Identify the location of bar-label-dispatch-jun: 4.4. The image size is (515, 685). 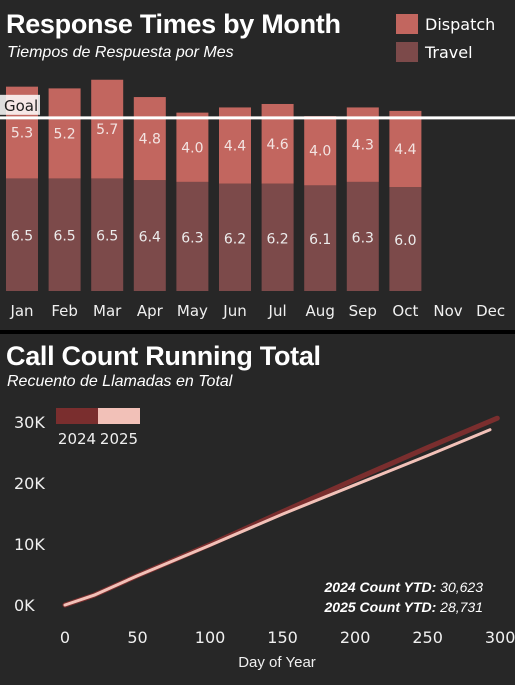
(235, 147).